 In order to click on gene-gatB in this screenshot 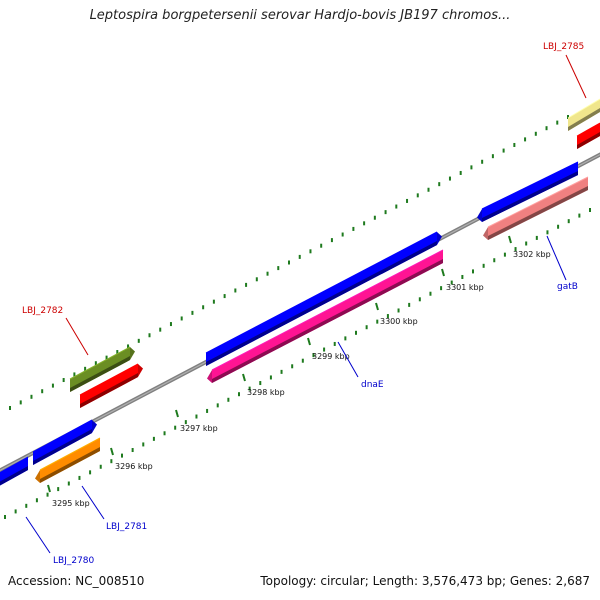, I will do `click(536, 208)`.